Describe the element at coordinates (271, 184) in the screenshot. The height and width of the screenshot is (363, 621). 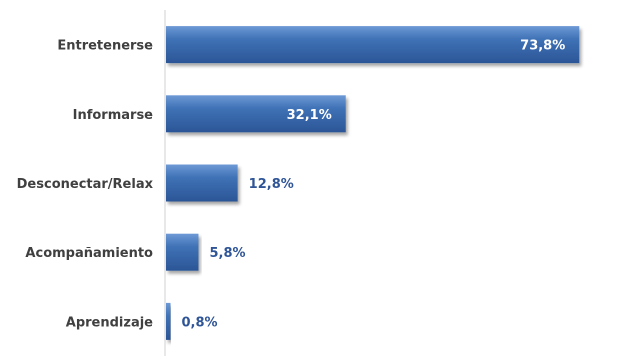
I see `value-label-2: 12,8%` at that location.